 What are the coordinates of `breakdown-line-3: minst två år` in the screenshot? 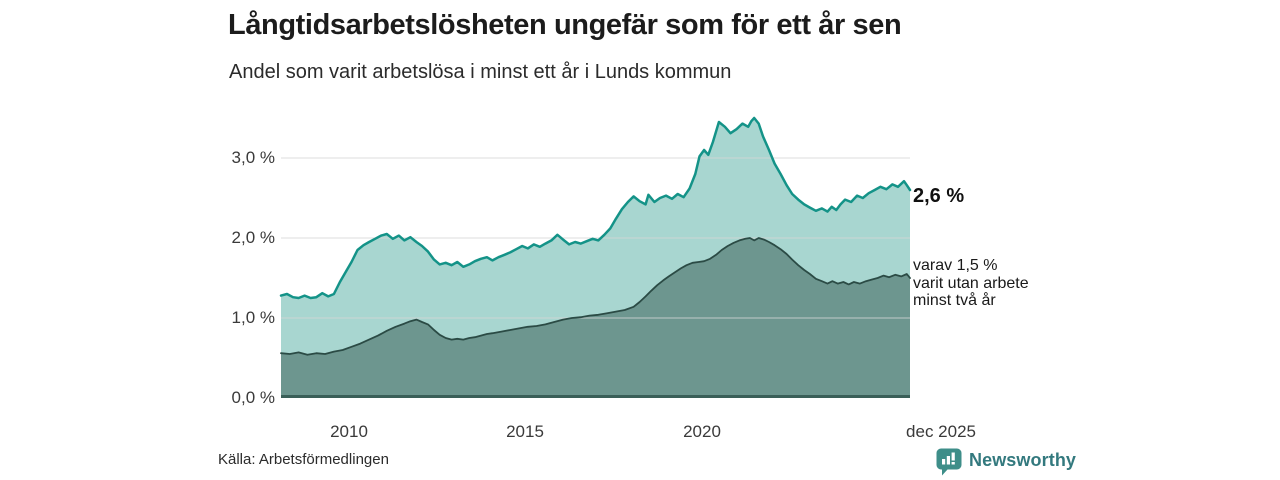 It's located at (954, 300).